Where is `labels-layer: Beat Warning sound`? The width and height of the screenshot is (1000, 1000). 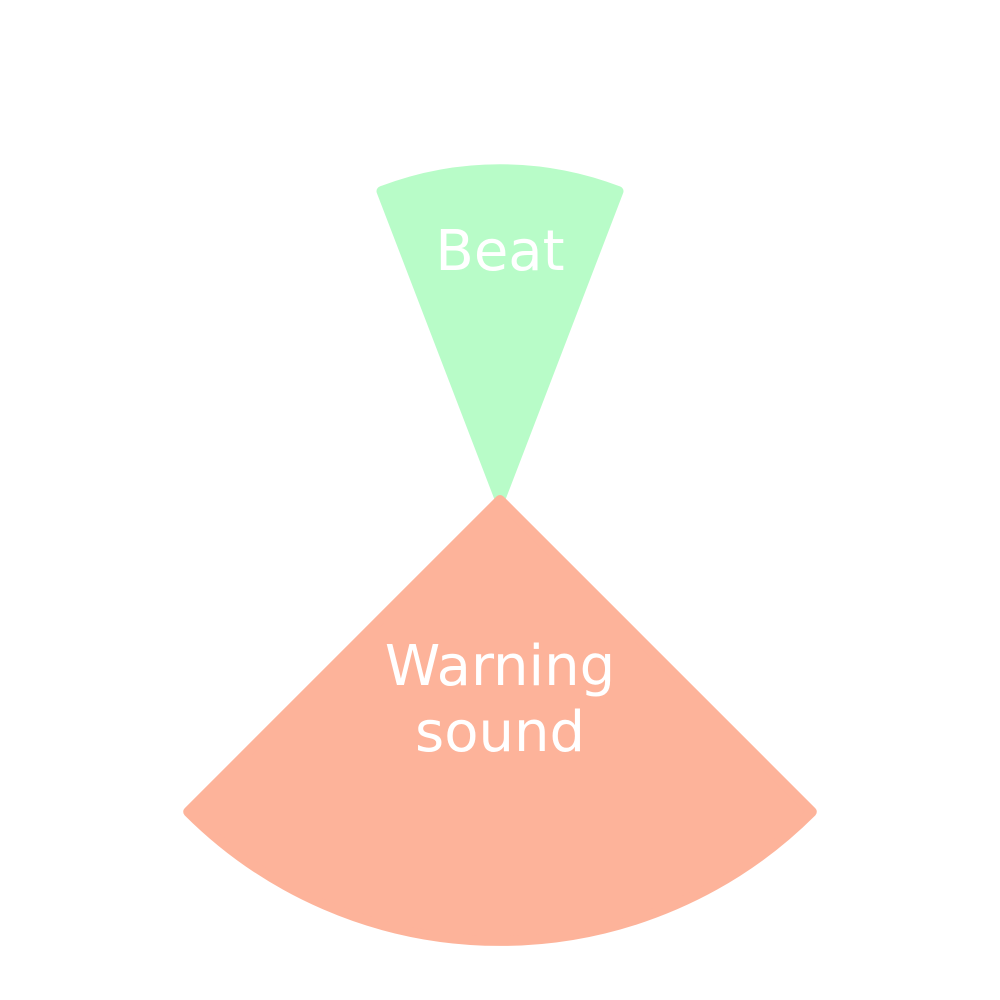
labels-layer: Beat Warning sound is located at coordinates (500, 492).